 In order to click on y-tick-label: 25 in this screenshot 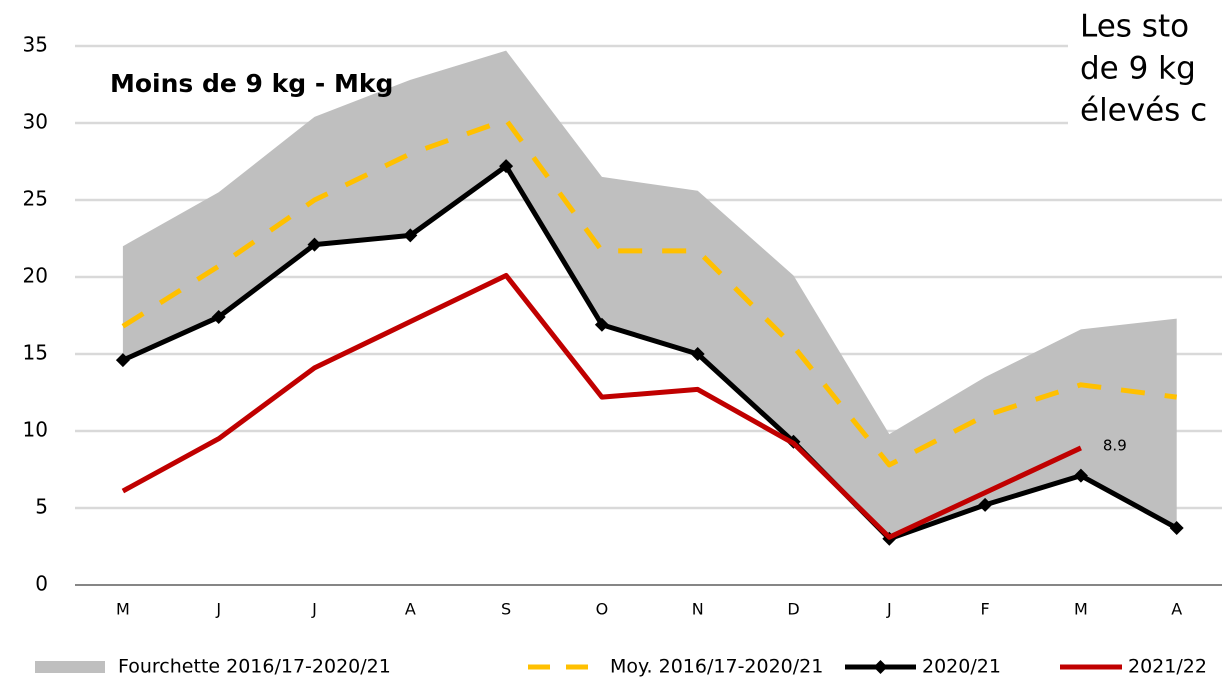, I will do `click(35, 199)`.